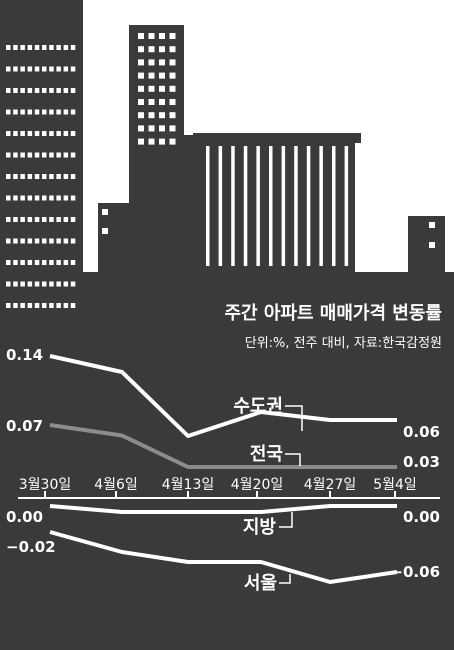  I want to click on chart-title: 주간 아파트 매매가격 변동률, so click(333, 313).